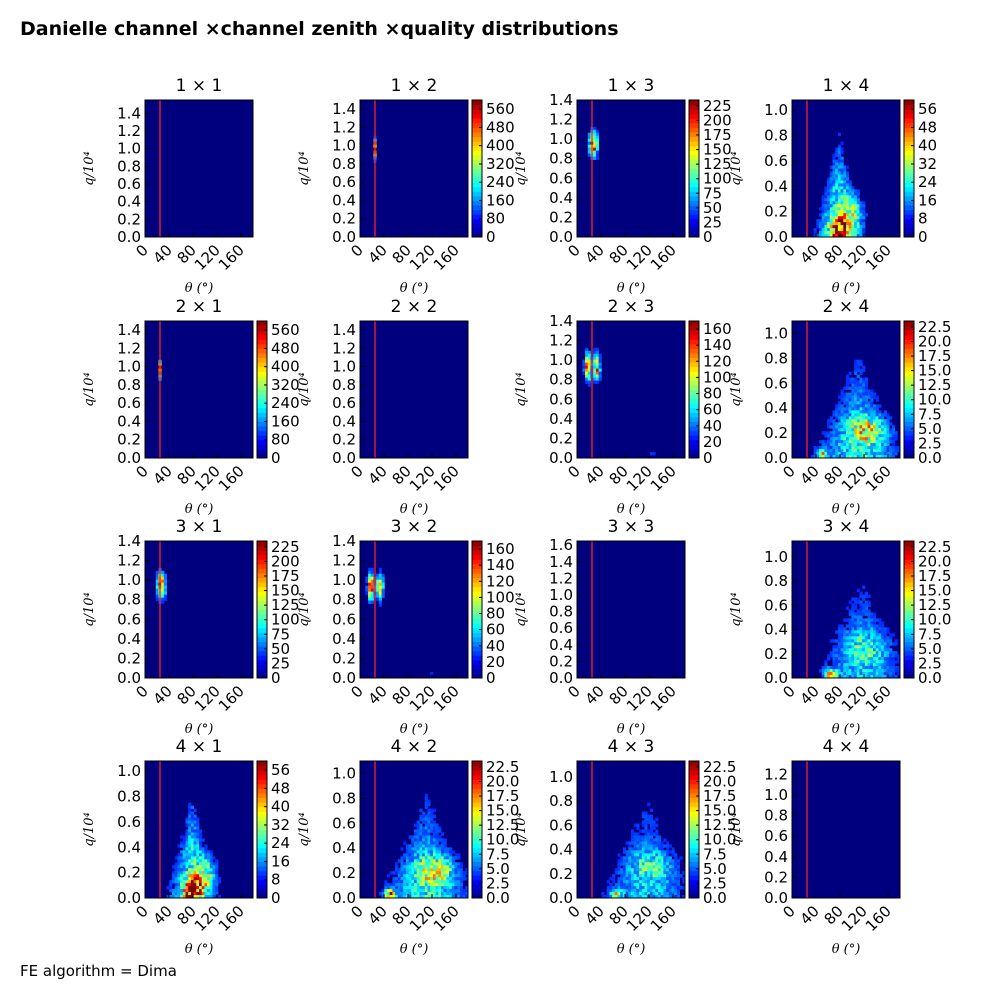 This screenshot has width=1000, height=1000. Describe the element at coordinates (89, 609) in the screenshot. I see `y-axis-label: q/10⁴` at that location.